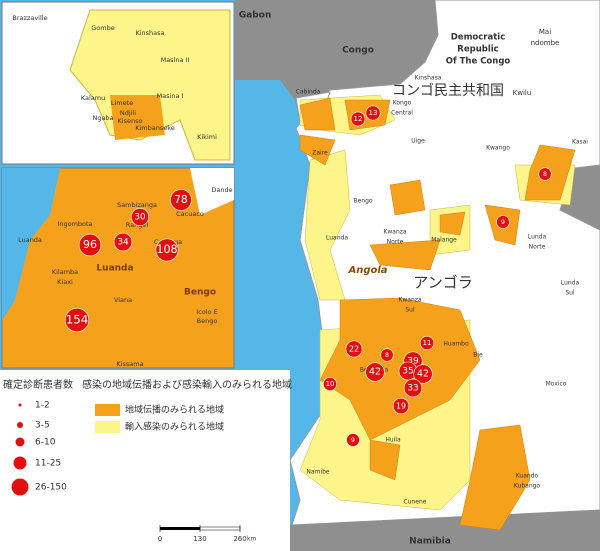  Describe the element at coordinates (430, 542) in the screenshot. I see `place-label: Namibia` at that location.